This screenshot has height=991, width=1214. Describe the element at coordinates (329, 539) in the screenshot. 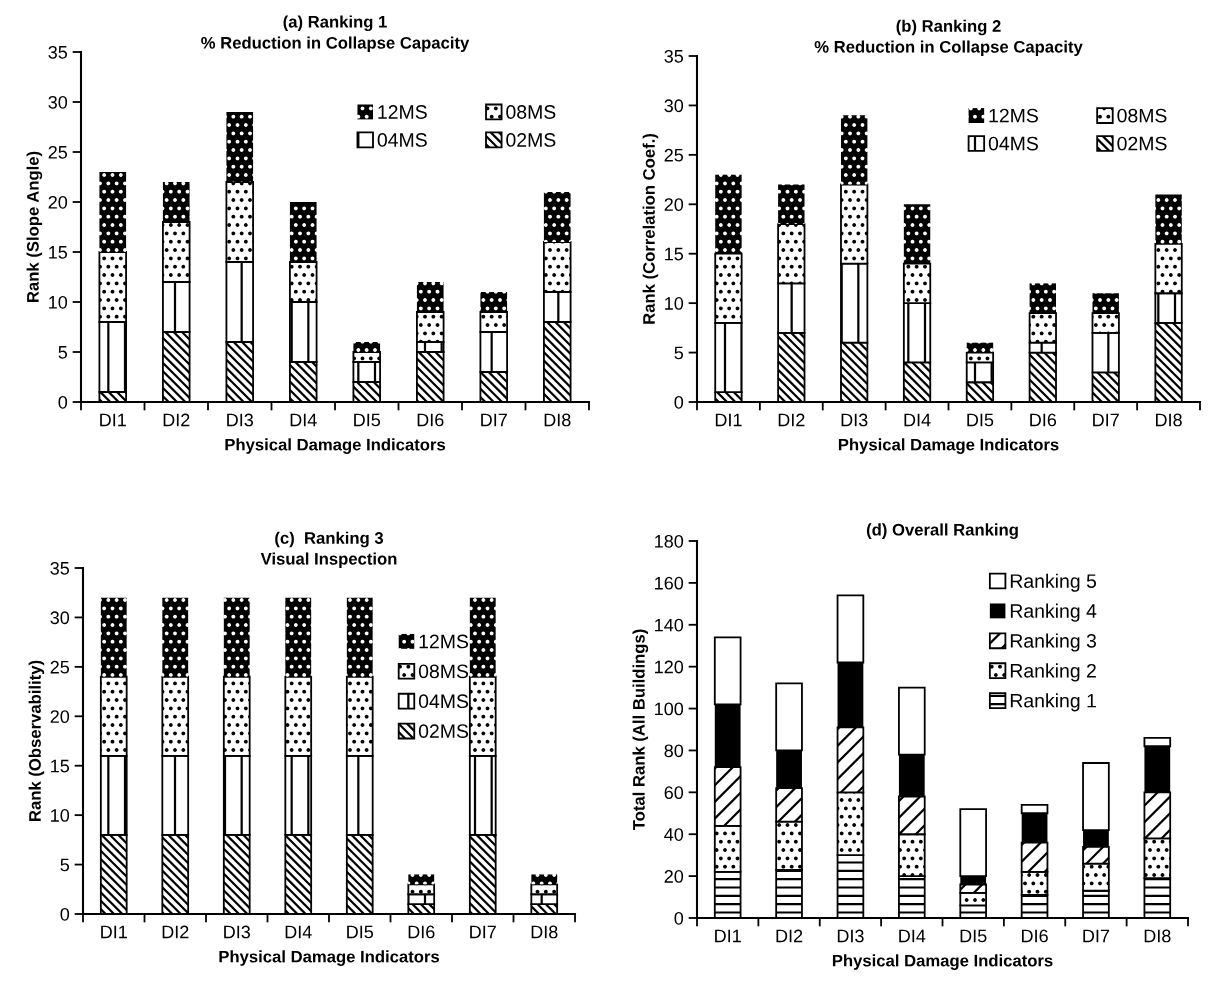

I see `chart-title: (c) Ranking 3` at that location.